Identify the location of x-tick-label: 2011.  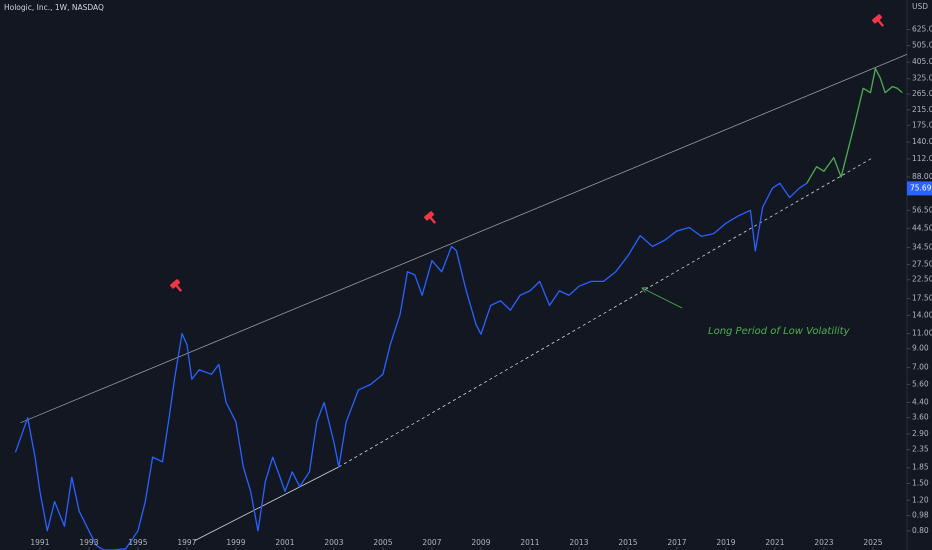
(529, 542).